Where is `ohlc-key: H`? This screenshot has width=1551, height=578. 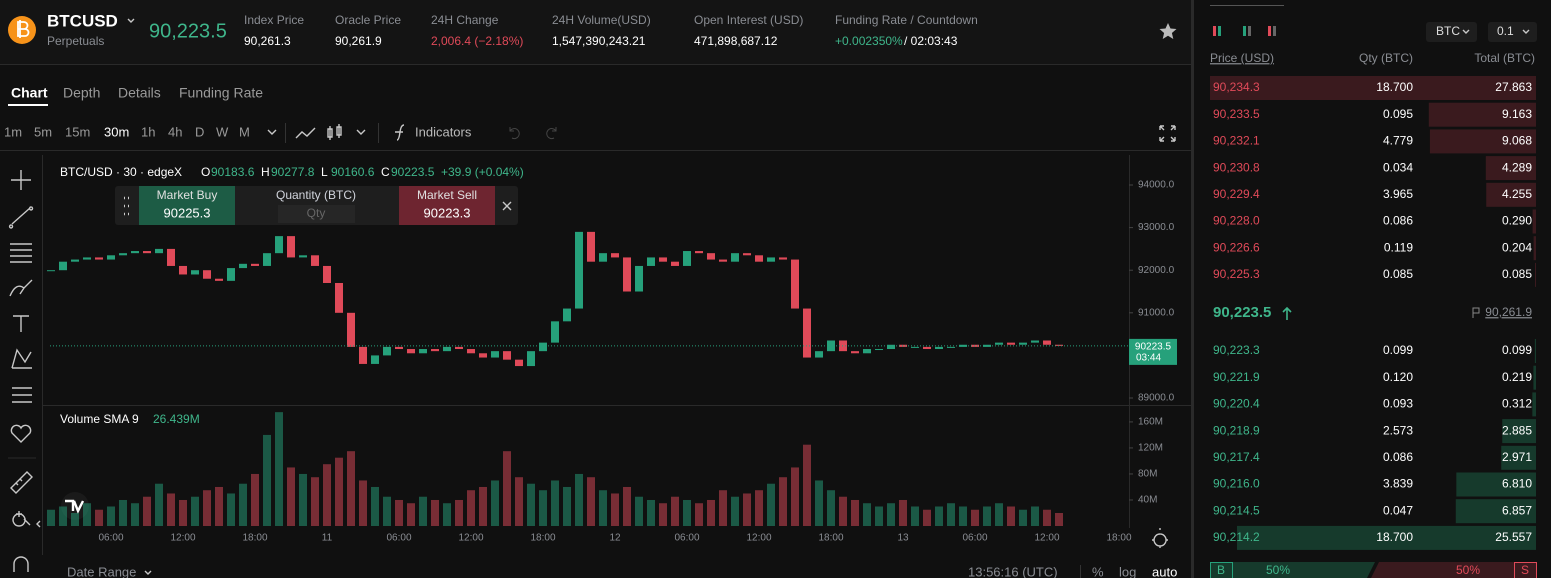 ohlc-key: H is located at coordinates (265, 172).